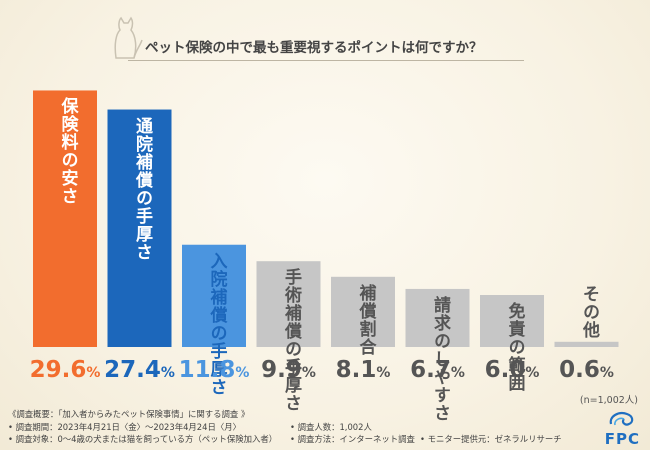  What do you see at coordinates (128, 37) in the screenshot?
I see `pet-silhouette-icon` at bounding box center [128, 37].